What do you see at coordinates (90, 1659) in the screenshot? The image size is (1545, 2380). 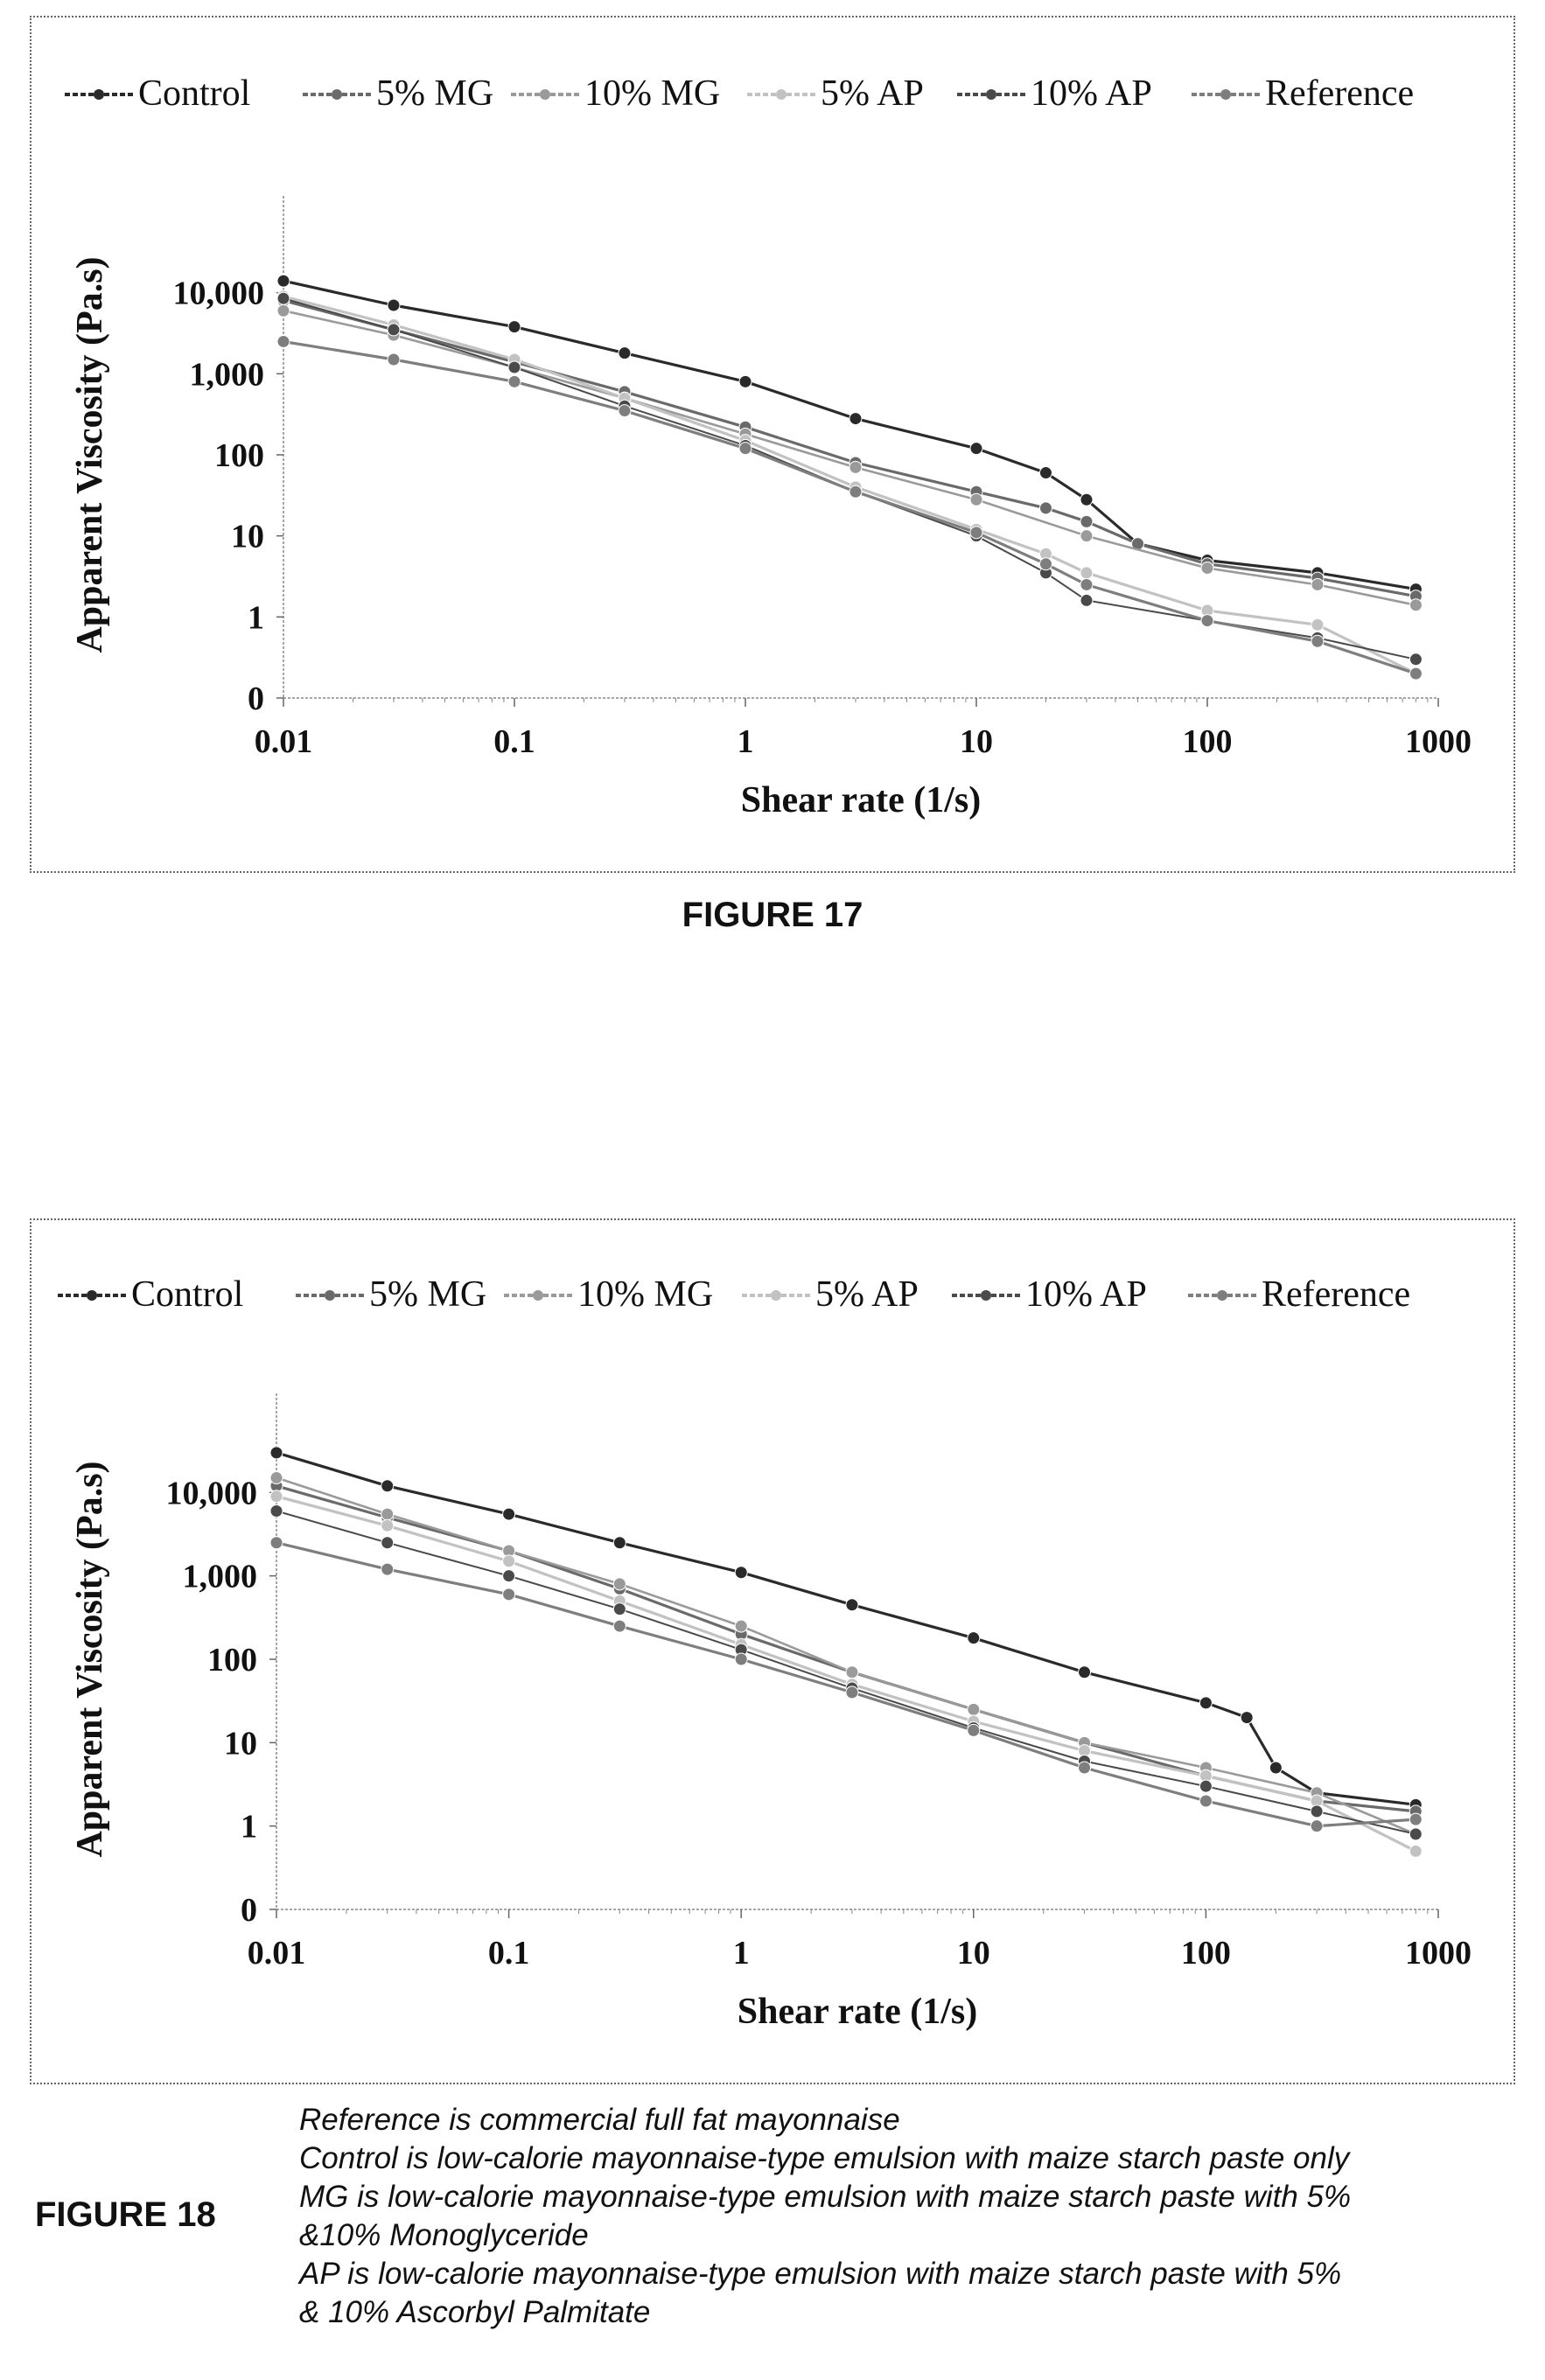 I see `chart18-y-axis-title: Apparent Viscosity (Pa.s)` at bounding box center [90, 1659].